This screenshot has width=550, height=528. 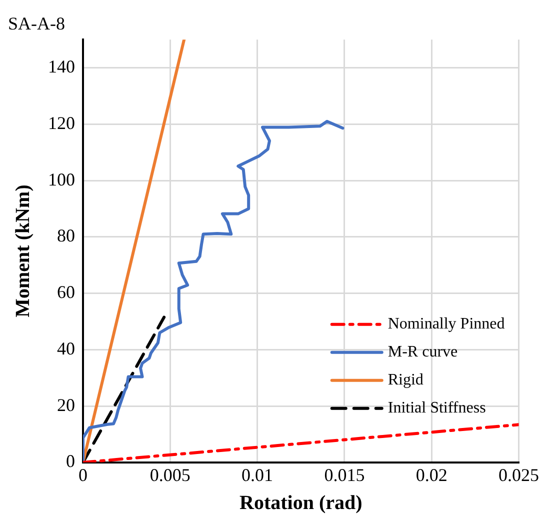 What do you see at coordinates (423, 352) in the screenshot?
I see `legend-label: M-R curve` at bounding box center [423, 352].